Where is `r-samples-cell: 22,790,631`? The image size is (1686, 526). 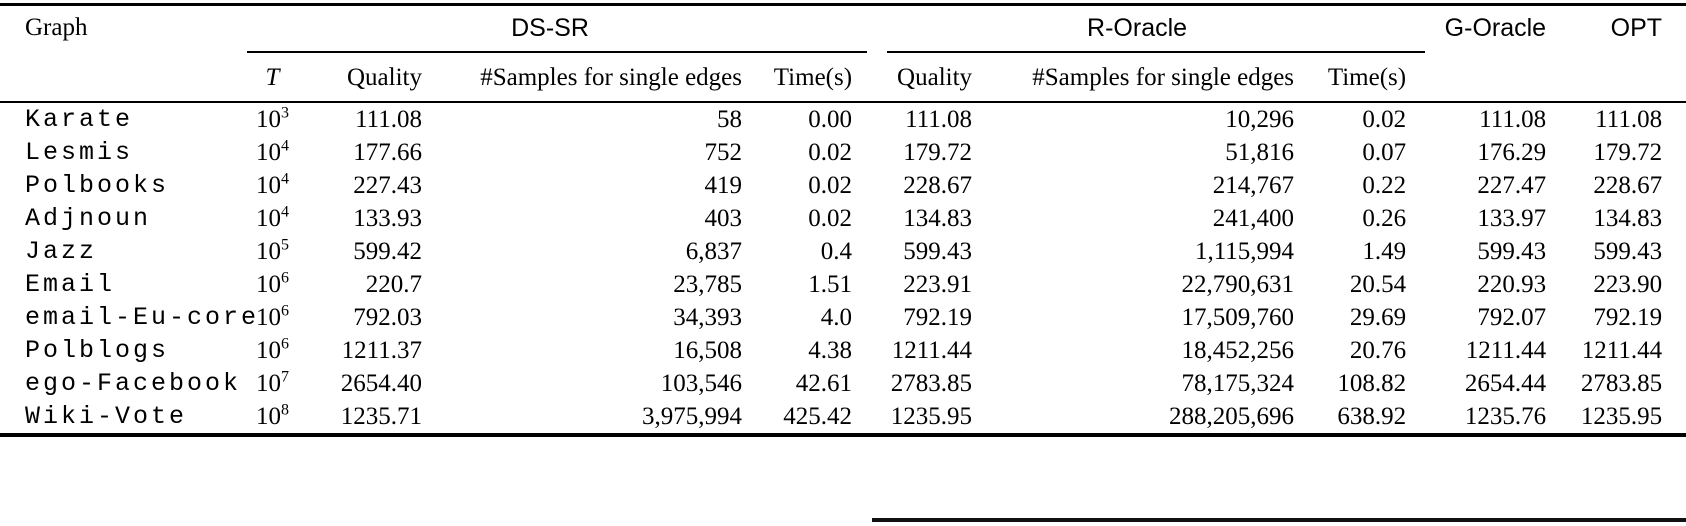
r-samples-cell: 22,790,631 is located at coordinates (1238, 284).